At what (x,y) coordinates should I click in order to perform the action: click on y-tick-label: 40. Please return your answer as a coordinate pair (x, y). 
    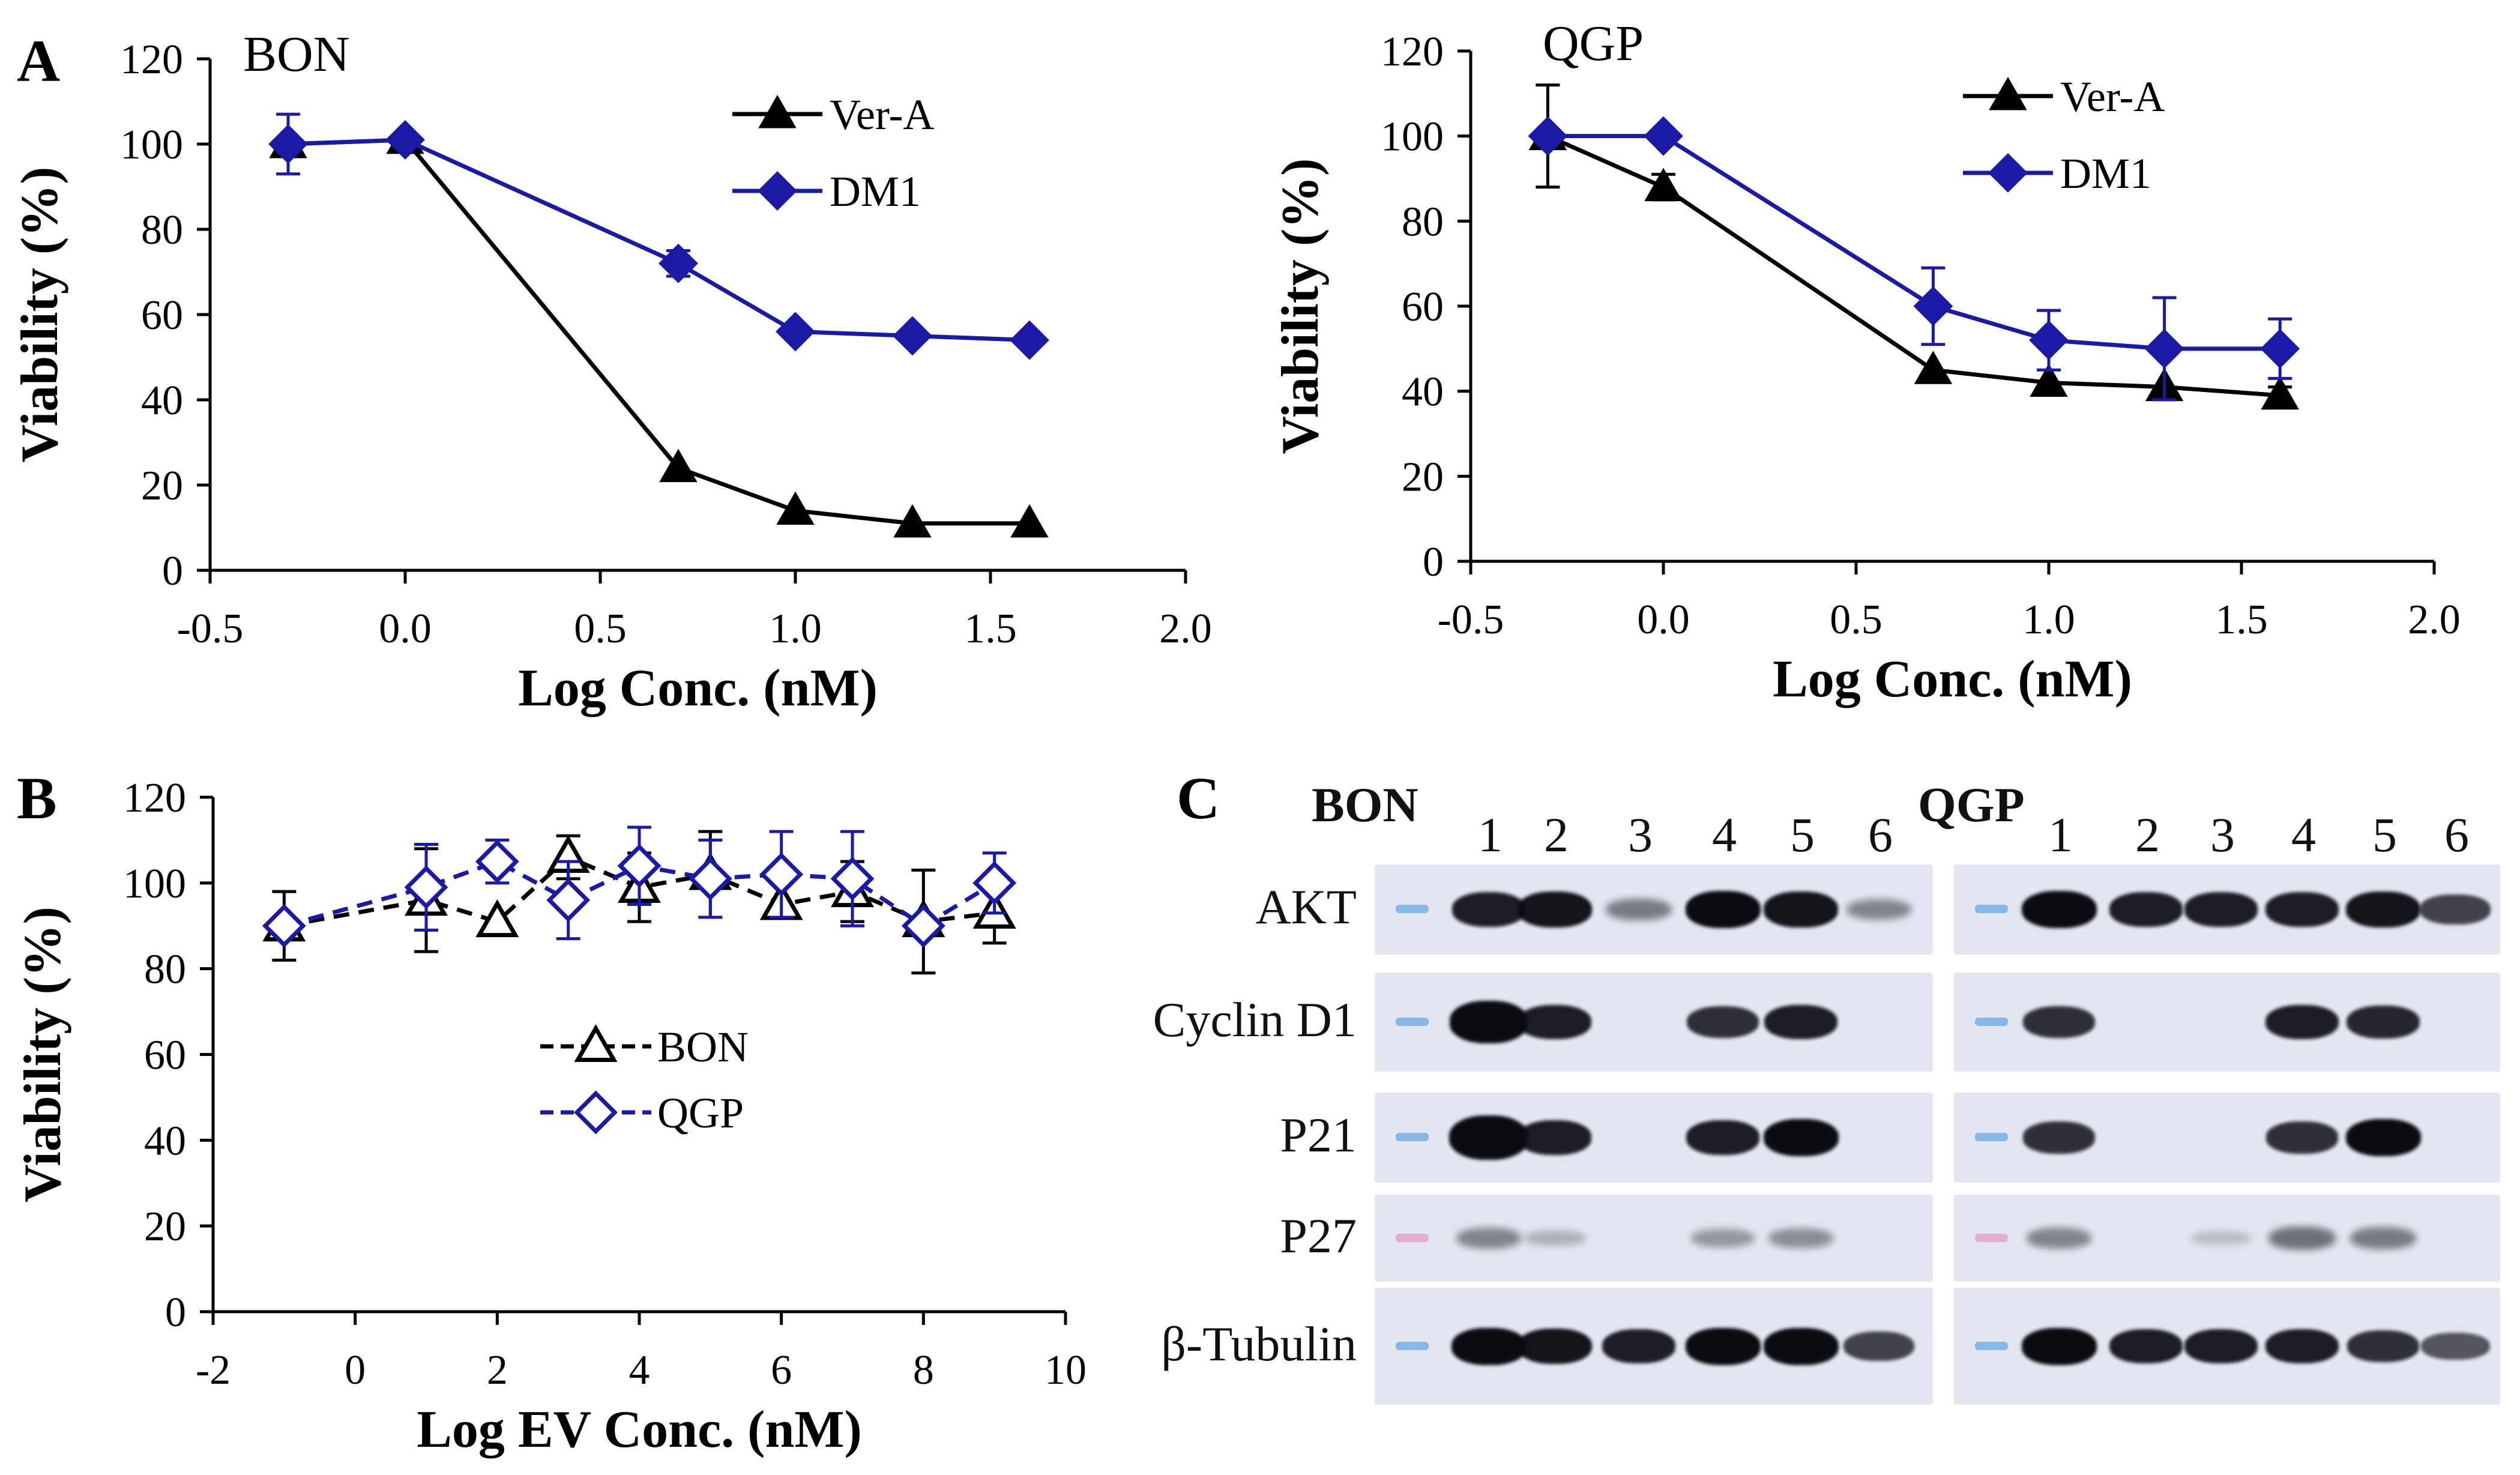
    Looking at the image, I should click on (1423, 392).